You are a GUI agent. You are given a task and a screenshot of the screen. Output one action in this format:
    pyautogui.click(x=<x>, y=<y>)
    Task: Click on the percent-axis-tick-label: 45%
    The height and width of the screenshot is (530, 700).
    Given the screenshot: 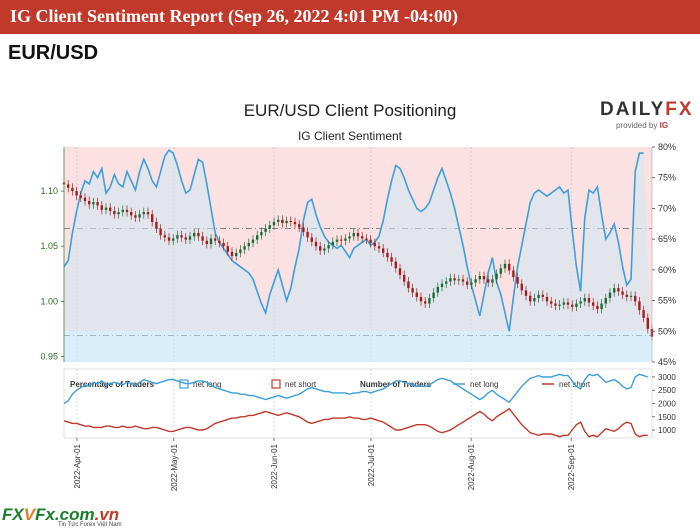 What is the action you would take?
    pyautogui.click(x=667, y=362)
    